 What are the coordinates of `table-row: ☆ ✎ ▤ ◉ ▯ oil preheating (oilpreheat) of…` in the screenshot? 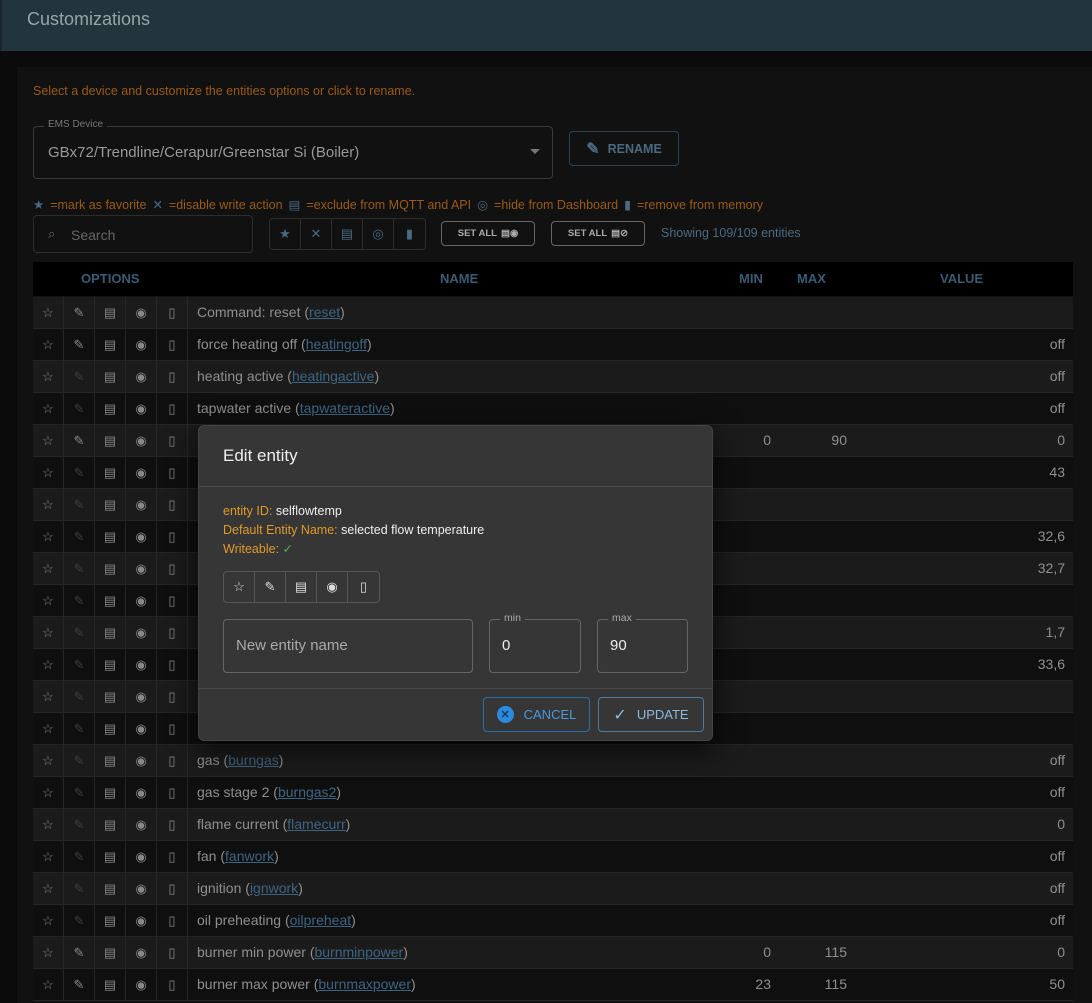 It's located at (553, 921).